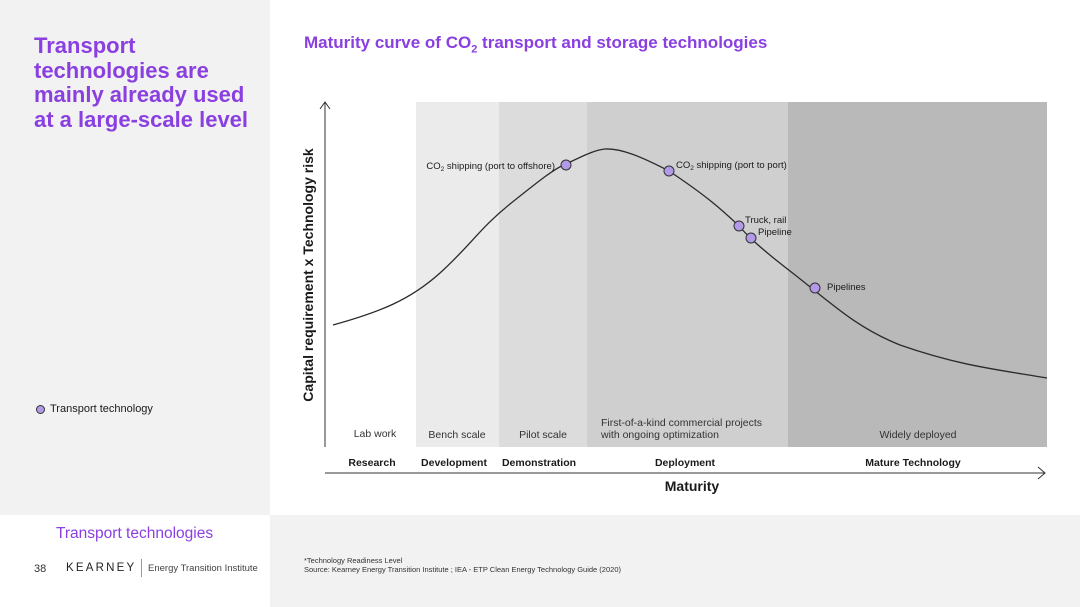 This screenshot has width=1080, height=607. What do you see at coordinates (692, 168) in the screenshot?
I see `label-port-sub: 2` at bounding box center [692, 168].